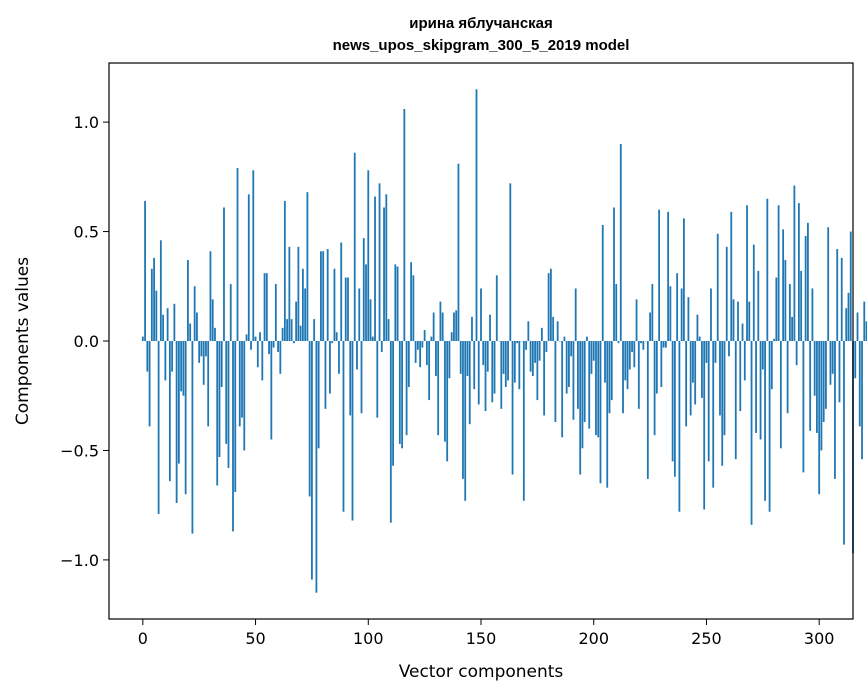 The width and height of the screenshot is (867, 696). I want to click on x-axis-label: Vector components, so click(481, 672).